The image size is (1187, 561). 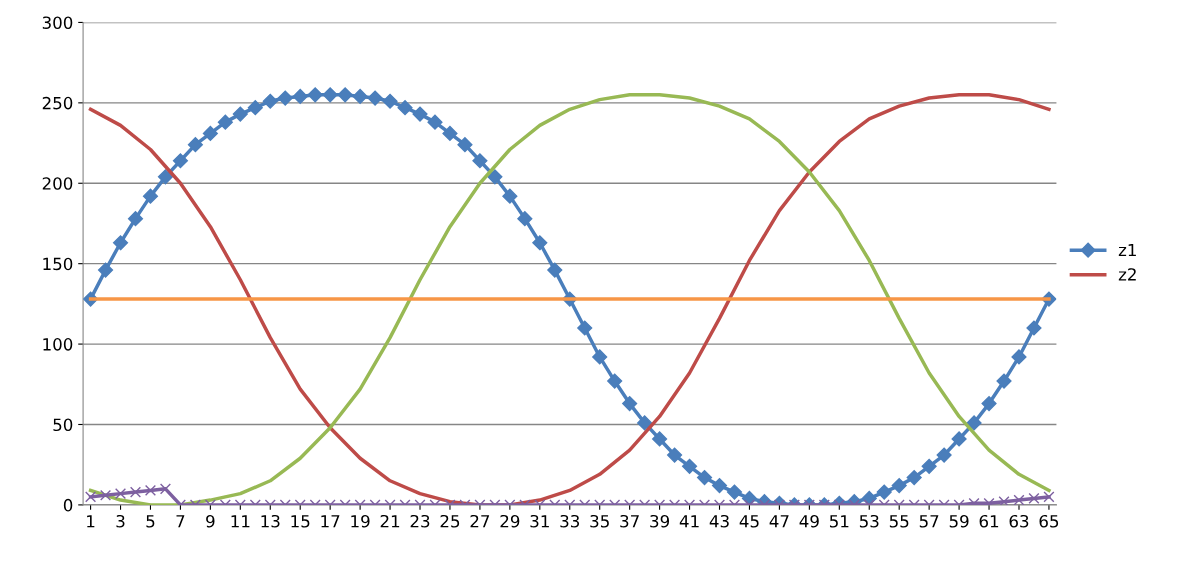 What do you see at coordinates (719, 521) in the screenshot?
I see `x-tick-label: 43` at bounding box center [719, 521].